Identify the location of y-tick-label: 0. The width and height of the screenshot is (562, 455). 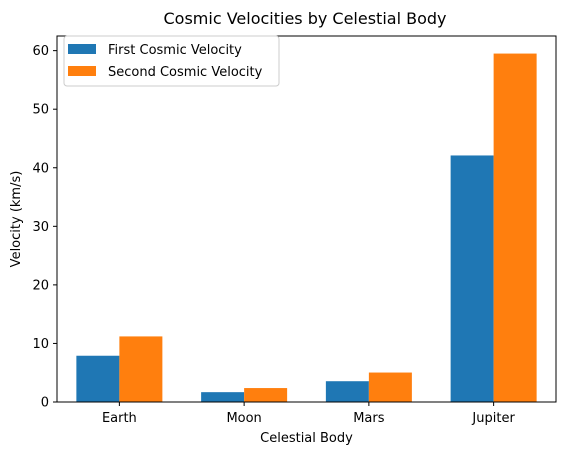
(45, 403).